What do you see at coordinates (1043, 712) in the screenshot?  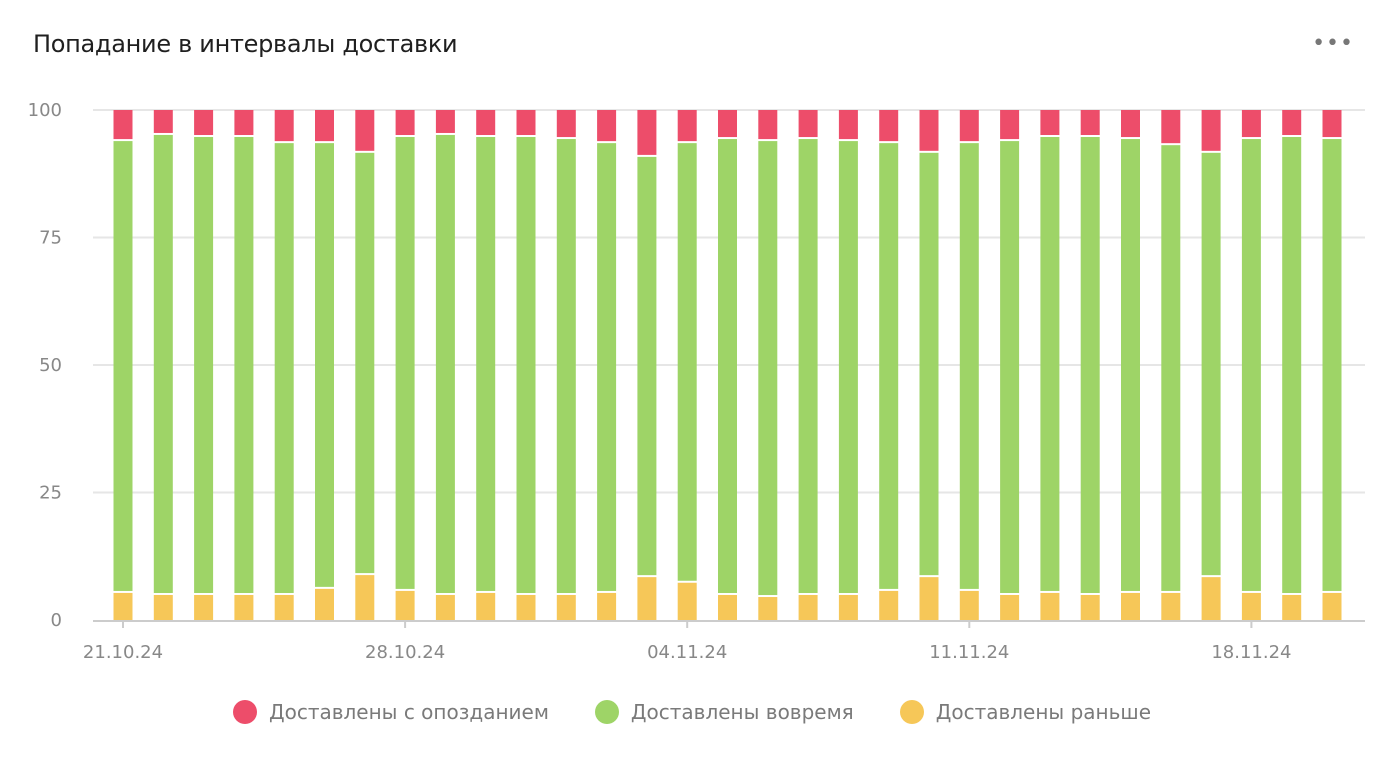 I see `legend-label: Доставлены раньше` at bounding box center [1043, 712].